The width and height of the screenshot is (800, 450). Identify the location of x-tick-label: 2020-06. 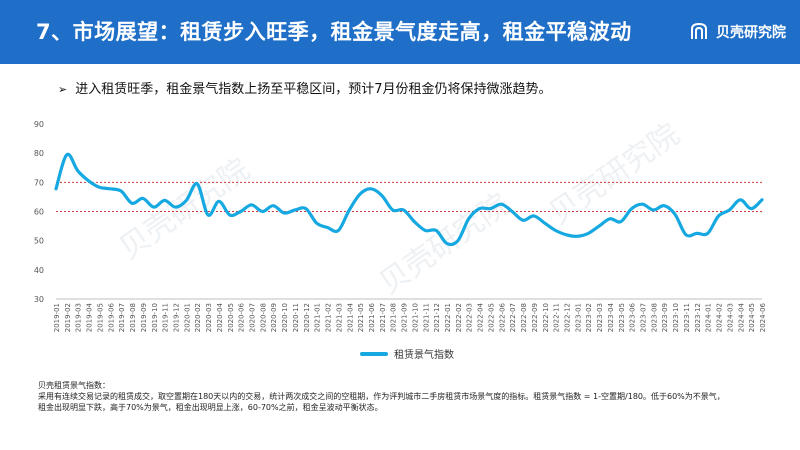
(242, 317).